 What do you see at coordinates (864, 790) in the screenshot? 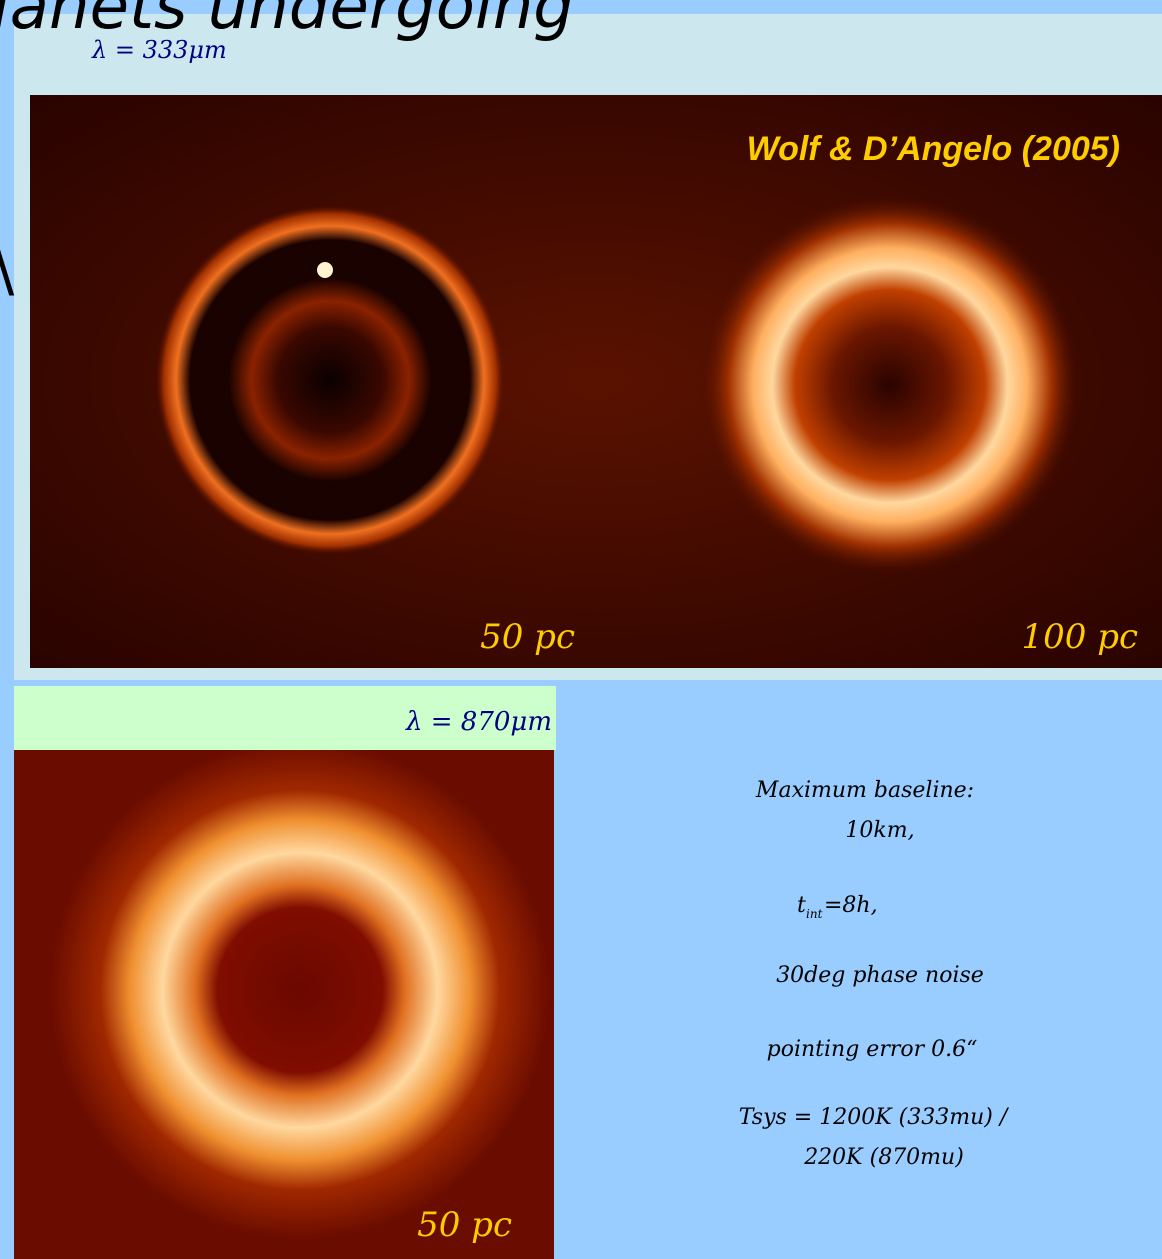
I see `note: Maximum baseline:` at bounding box center [864, 790].